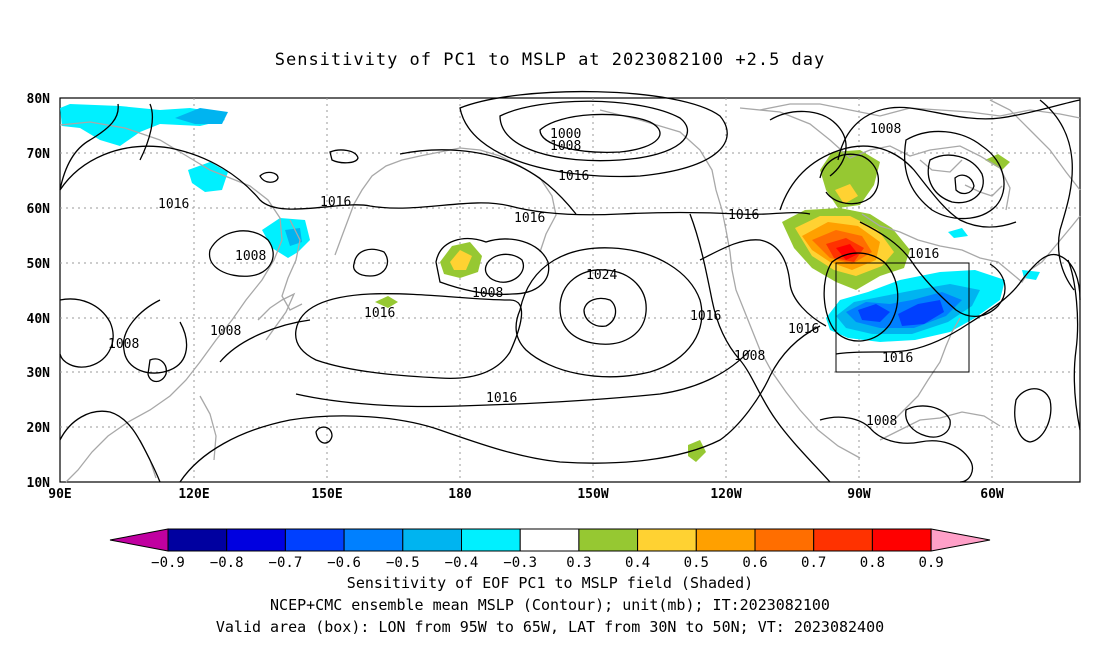 The height and width of the screenshot is (650, 1100). I want to click on contour-label: 1000, so click(565, 134).